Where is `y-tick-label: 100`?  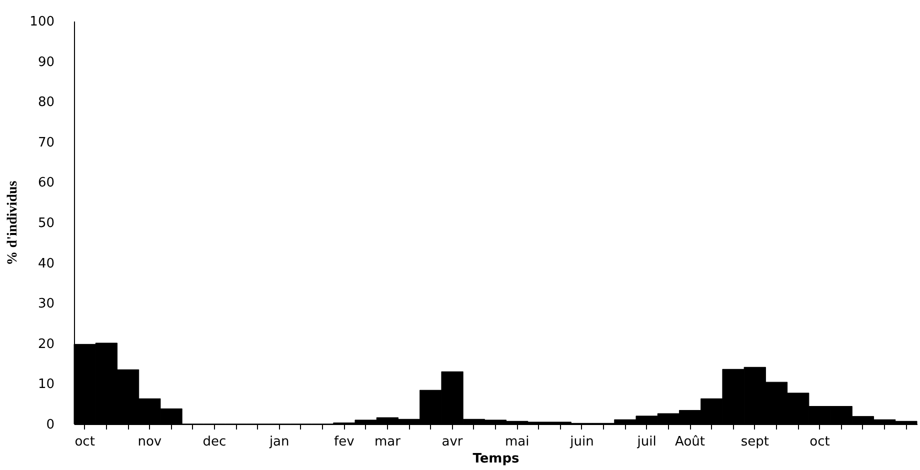 y-tick-label: 100 is located at coordinates (42, 22).